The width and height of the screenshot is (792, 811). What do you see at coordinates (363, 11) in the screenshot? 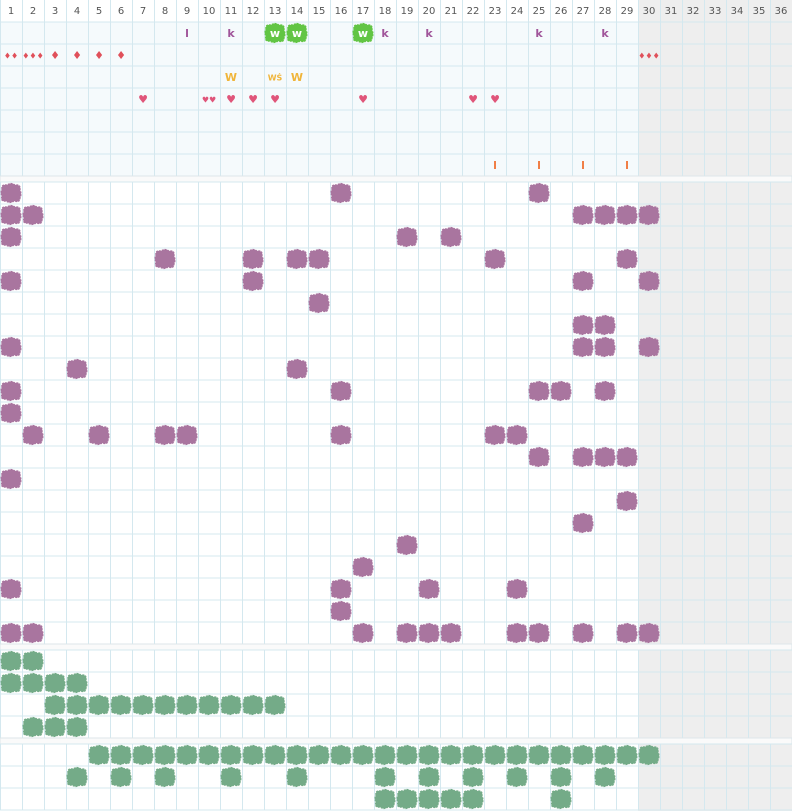
I see `column-number: 17` at bounding box center [363, 11].